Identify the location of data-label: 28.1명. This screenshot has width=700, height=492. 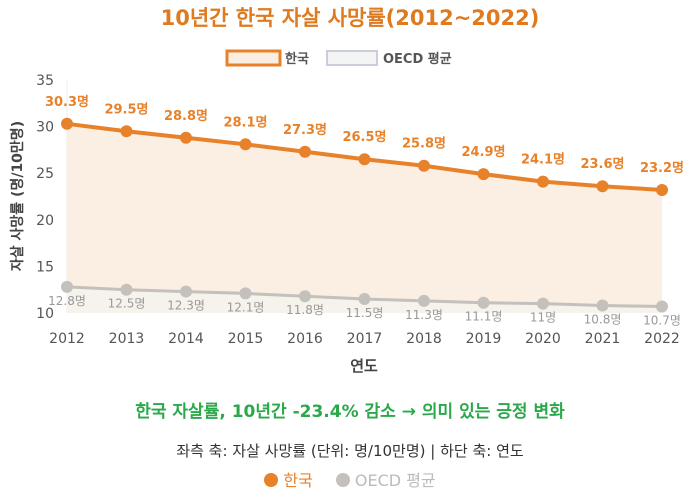
(245, 122).